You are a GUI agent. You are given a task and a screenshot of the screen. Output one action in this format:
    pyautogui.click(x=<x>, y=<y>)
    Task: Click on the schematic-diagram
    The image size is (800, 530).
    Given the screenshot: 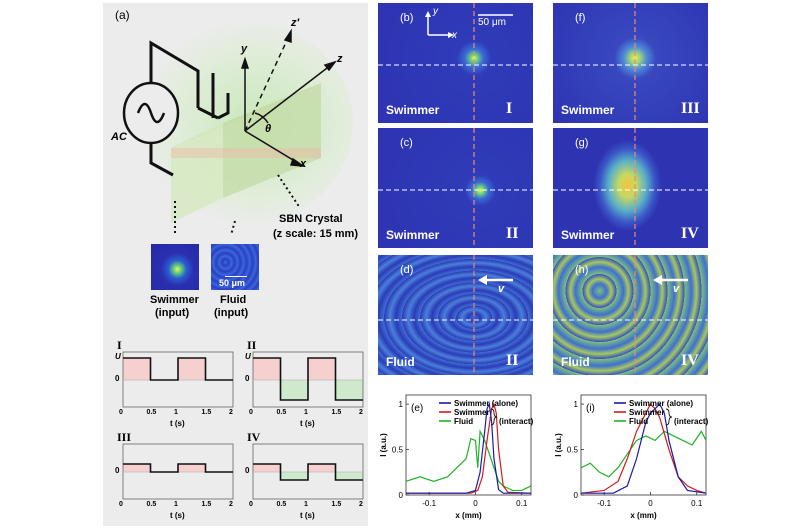 What is the action you would take?
    pyautogui.click(x=229, y=132)
    